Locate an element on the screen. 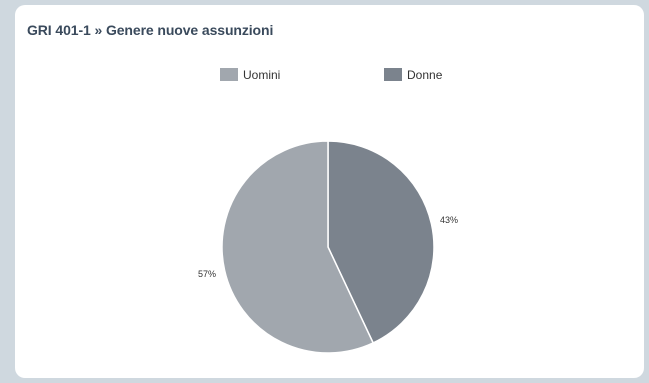 This screenshot has width=649, height=383. chart-title: GRI 401-1 » Genere nuove assunzioni is located at coordinates (150, 30).